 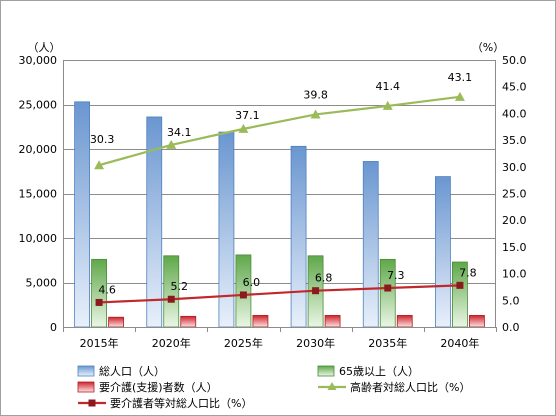 What do you see at coordinates (514, 247) in the screenshot?
I see `right-axis-tick-label: 15.0` at bounding box center [514, 247].